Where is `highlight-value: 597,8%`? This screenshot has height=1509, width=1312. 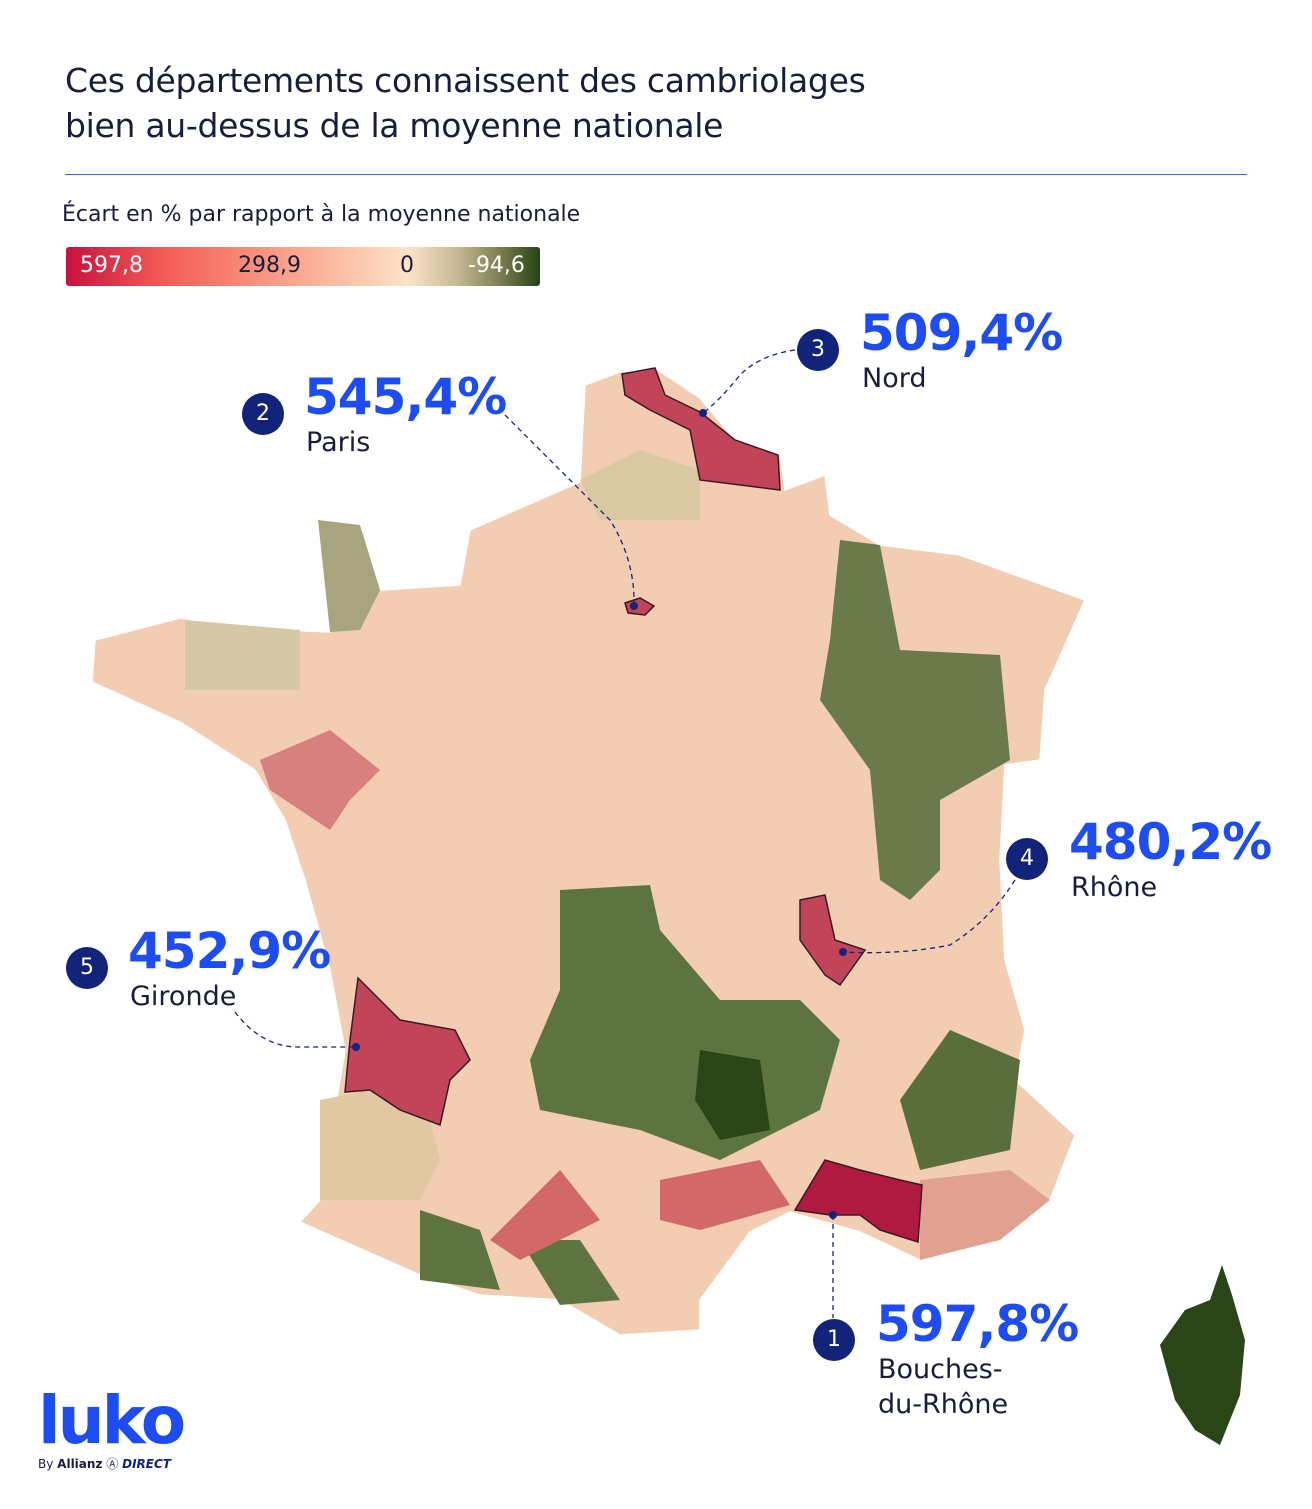
highlight-value: 597,8% is located at coordinates (977, 1324).